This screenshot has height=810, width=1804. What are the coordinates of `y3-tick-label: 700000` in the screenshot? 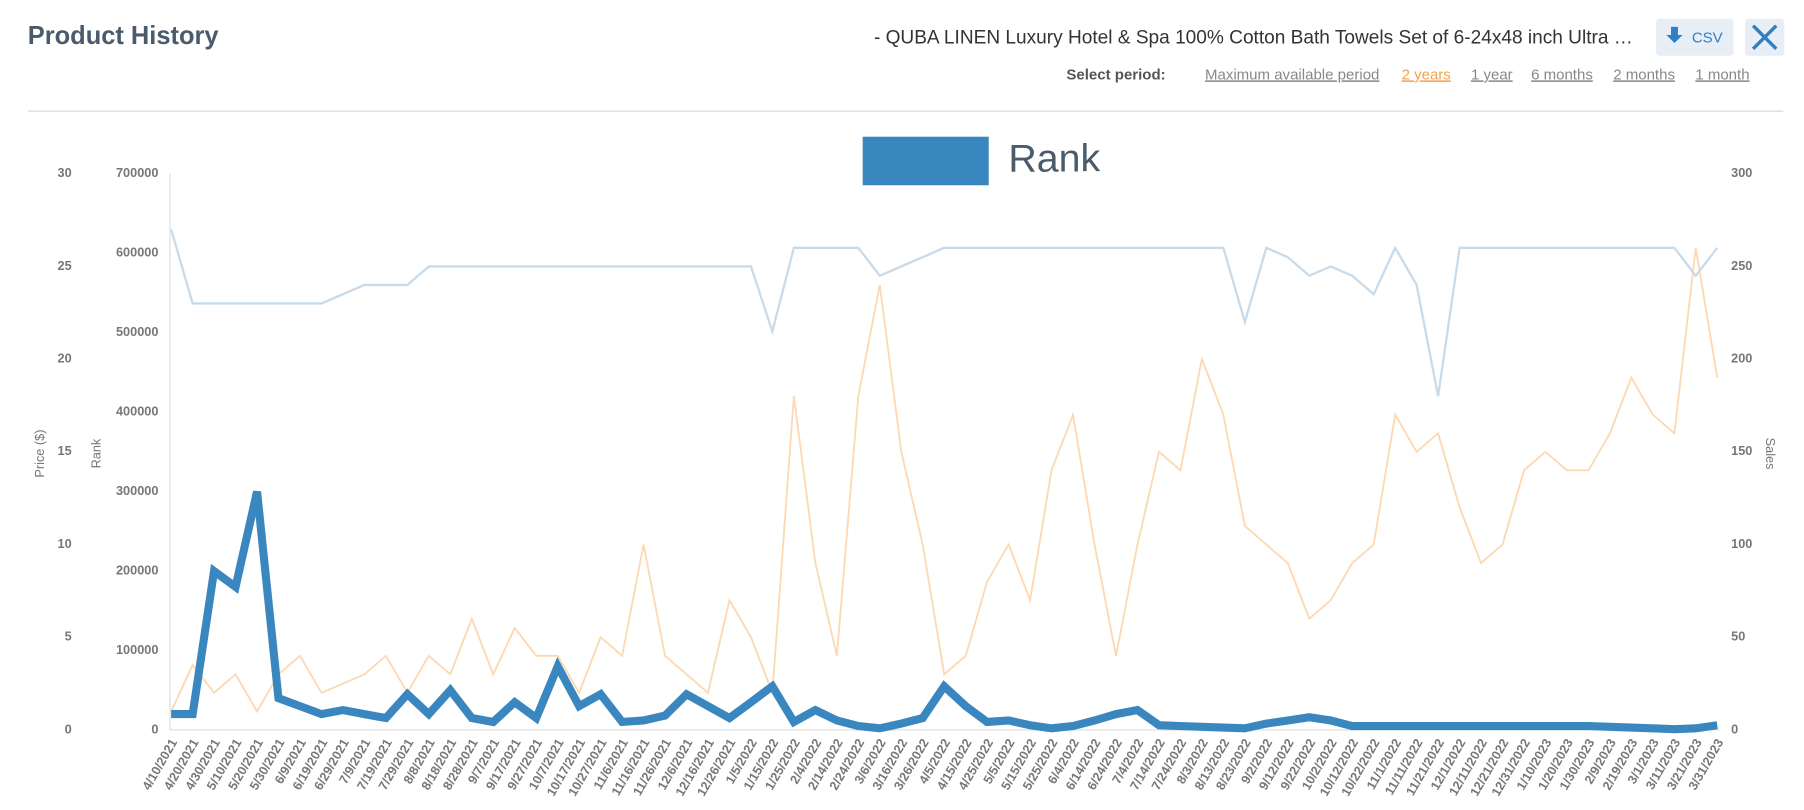 It's located at (137, 172).